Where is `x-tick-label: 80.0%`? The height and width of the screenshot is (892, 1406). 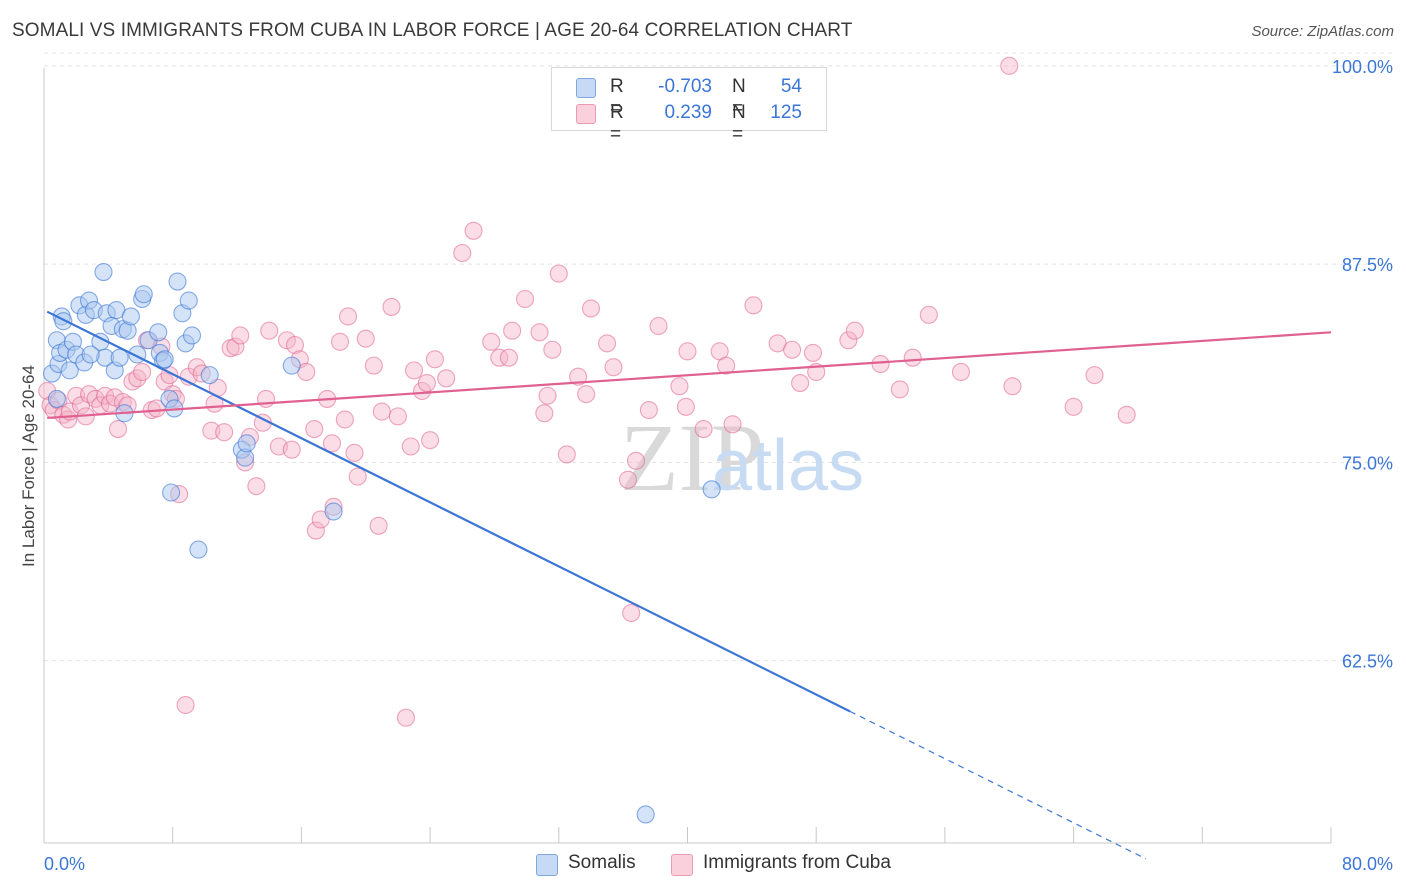 x-tick-label: 80.0% is located at coordinates (1367, 864).